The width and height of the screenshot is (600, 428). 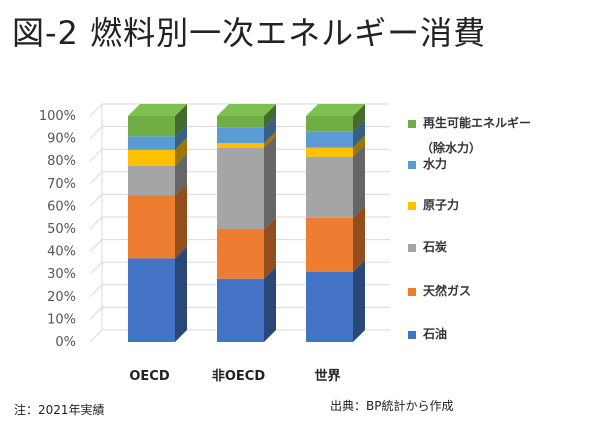 I want to click on source-note: 出典：BP統計から作成, so click(x=392, y=406).